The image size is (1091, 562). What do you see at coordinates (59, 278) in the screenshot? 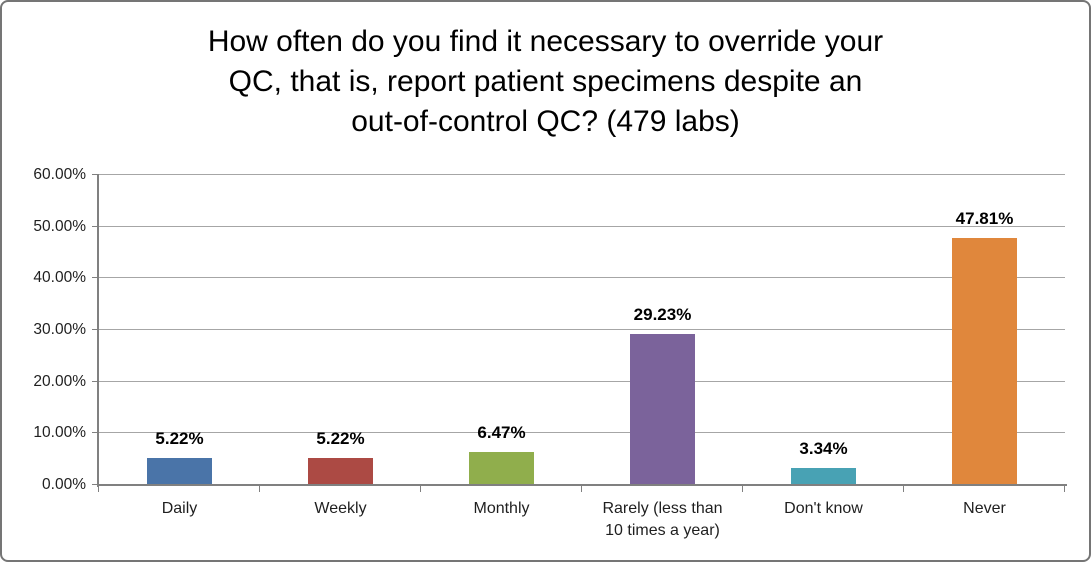
I see `y-axis-label-40: 40.00%` at bounding box center [59, 278].